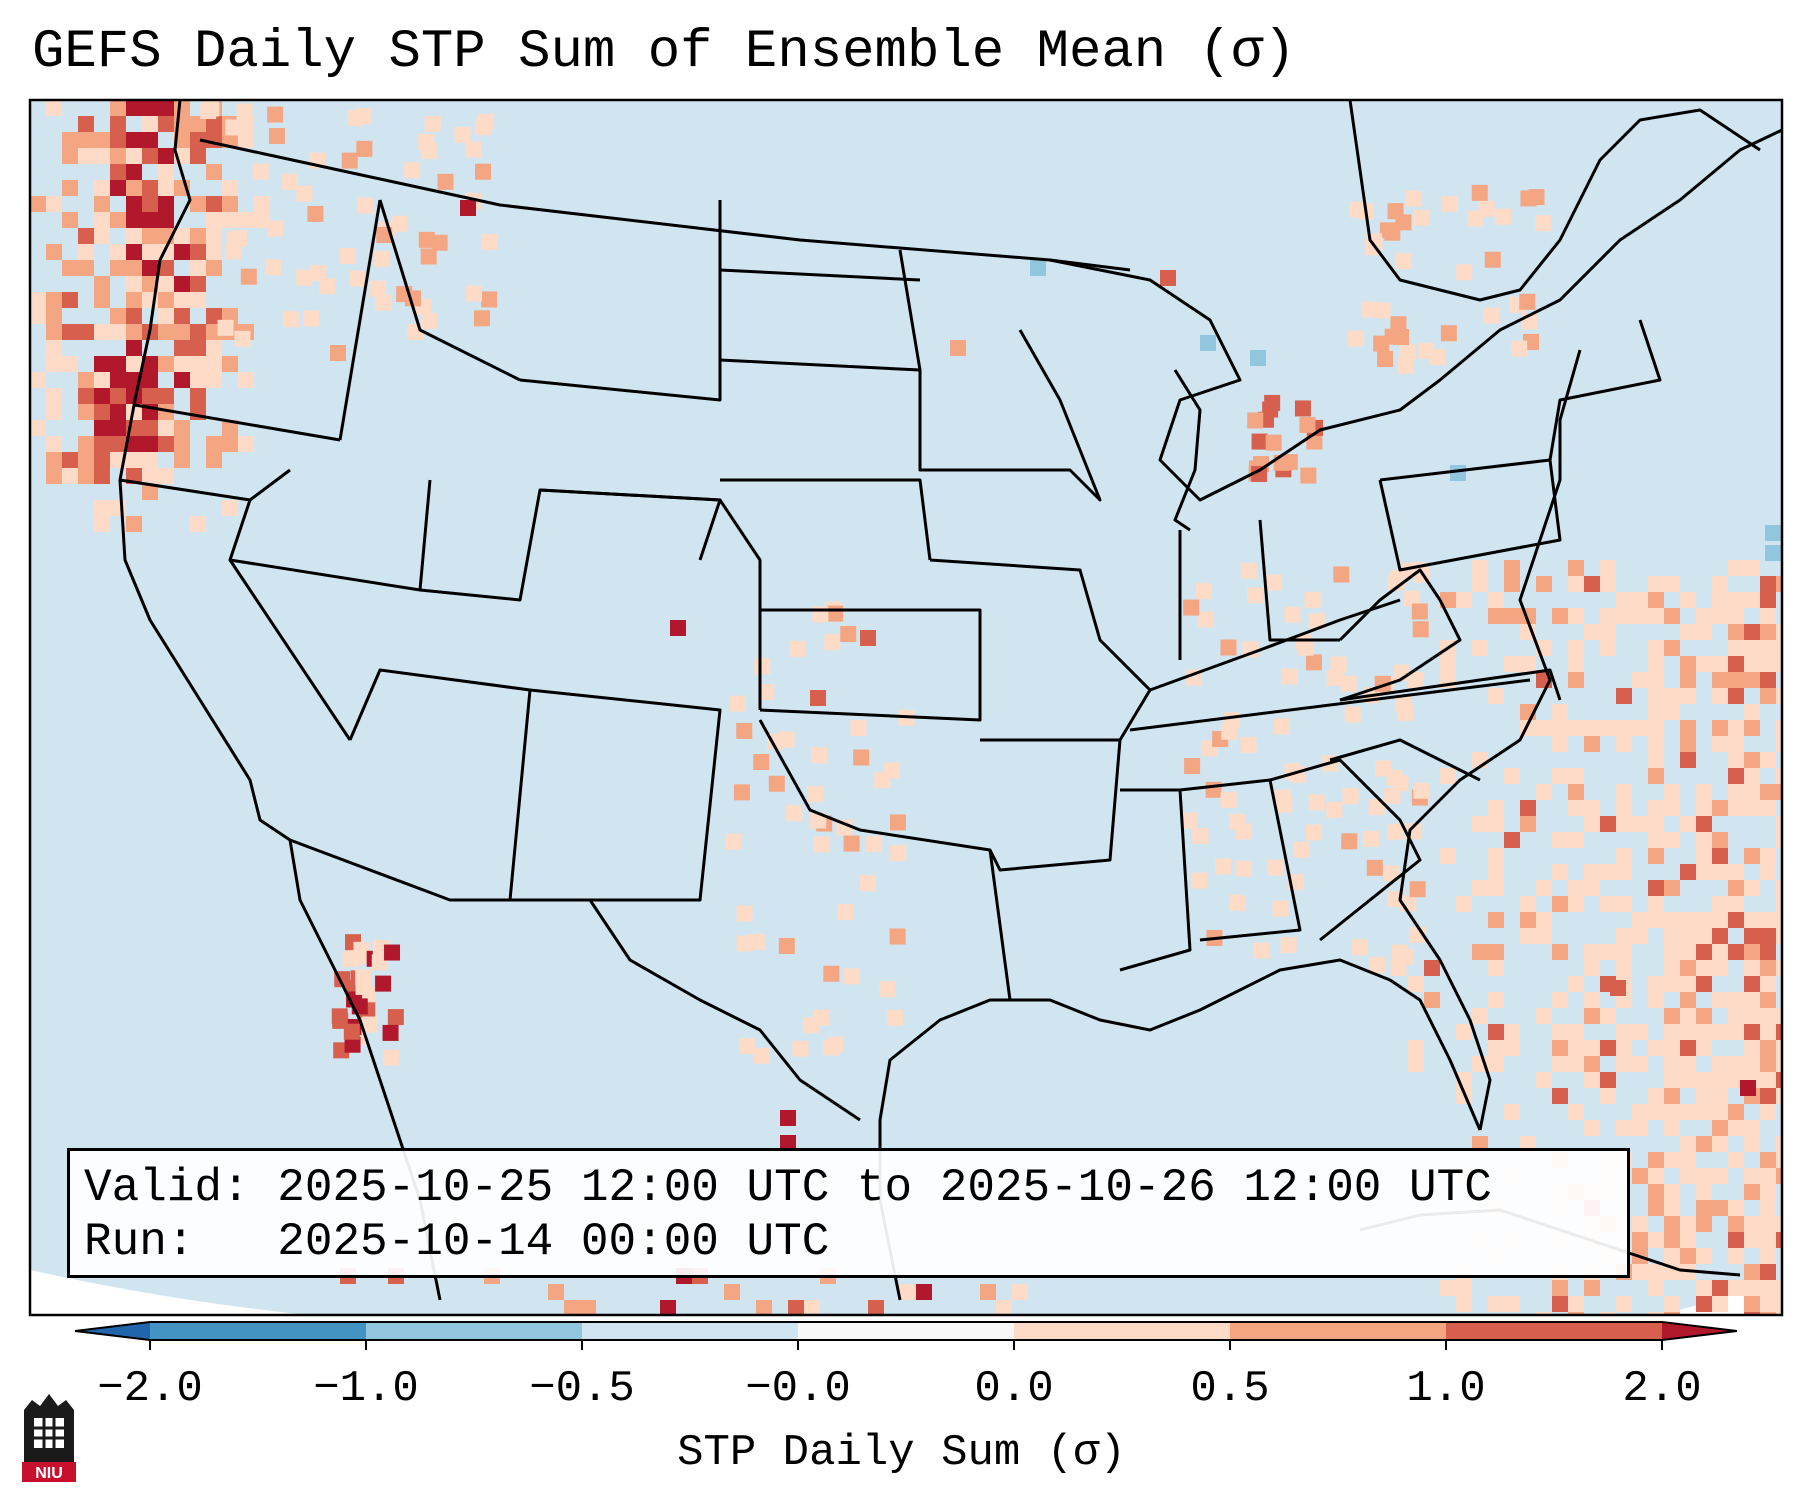 The image size is (1803, 1506). What do you see at coordinates (625, 795) in the screenshot?
I see `state-nm-tx` at bounding box center [625, 795].